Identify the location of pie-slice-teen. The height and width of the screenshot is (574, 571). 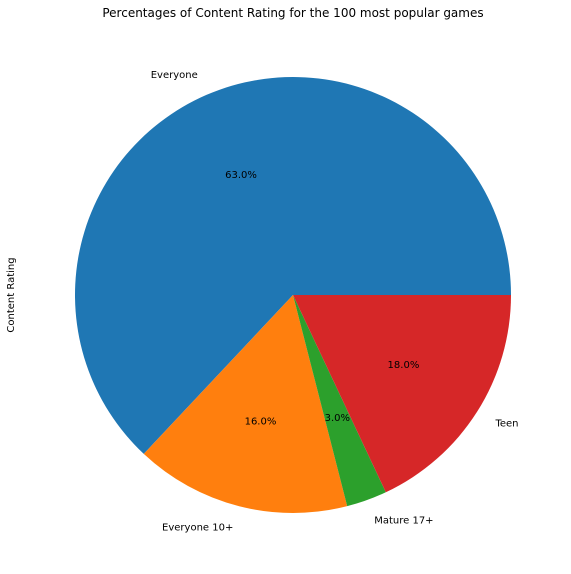
(402, 394).